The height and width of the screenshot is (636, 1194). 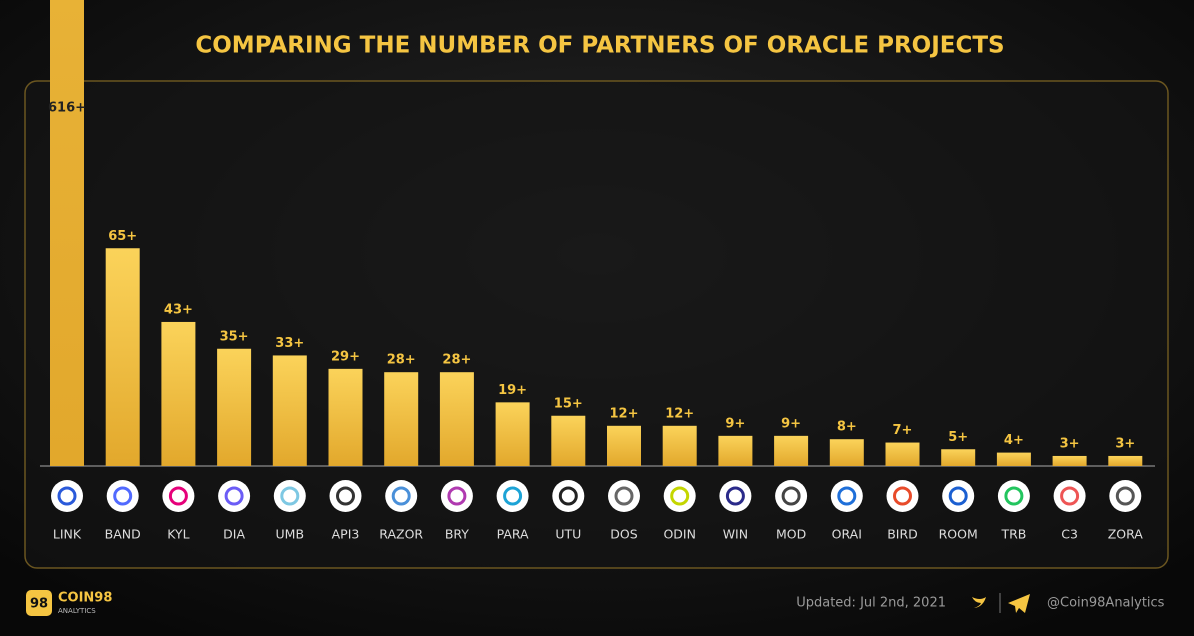 What do you see at coordinates (178, 534) in the screenshot?
I see `x-tick-label: KYL` at bounding box center [178, 534].